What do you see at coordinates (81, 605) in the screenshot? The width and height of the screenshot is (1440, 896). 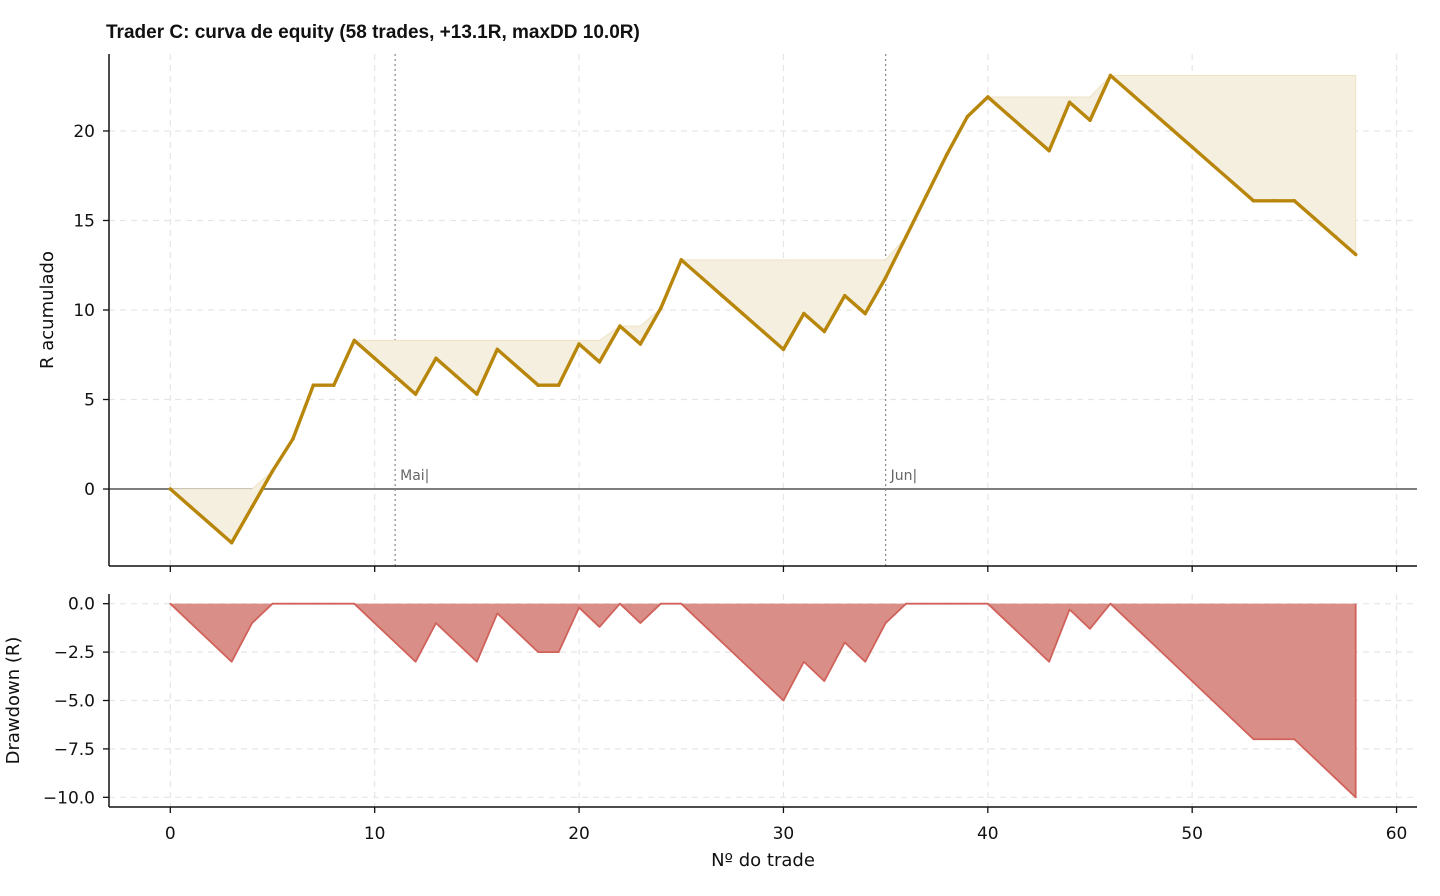 I see `drawdown-y-tick-label: 0.0` at bounding box center [81, 605].